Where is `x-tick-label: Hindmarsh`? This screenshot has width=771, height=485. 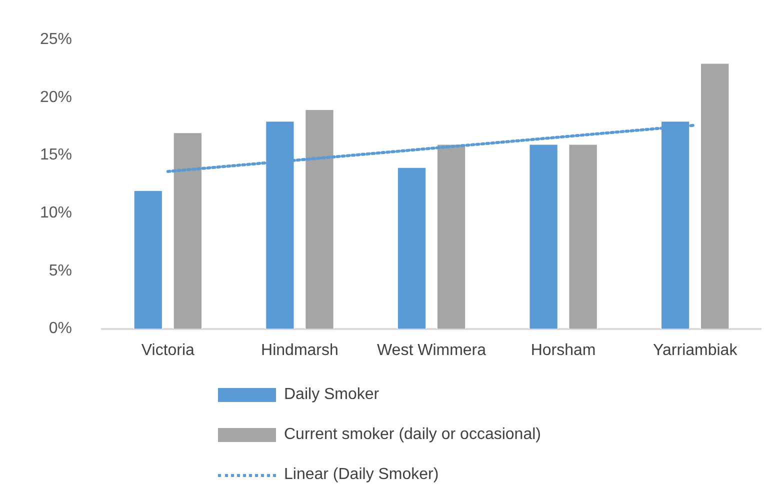 x-tick-label: Hindmarsh is located at coordinates (299, 350).